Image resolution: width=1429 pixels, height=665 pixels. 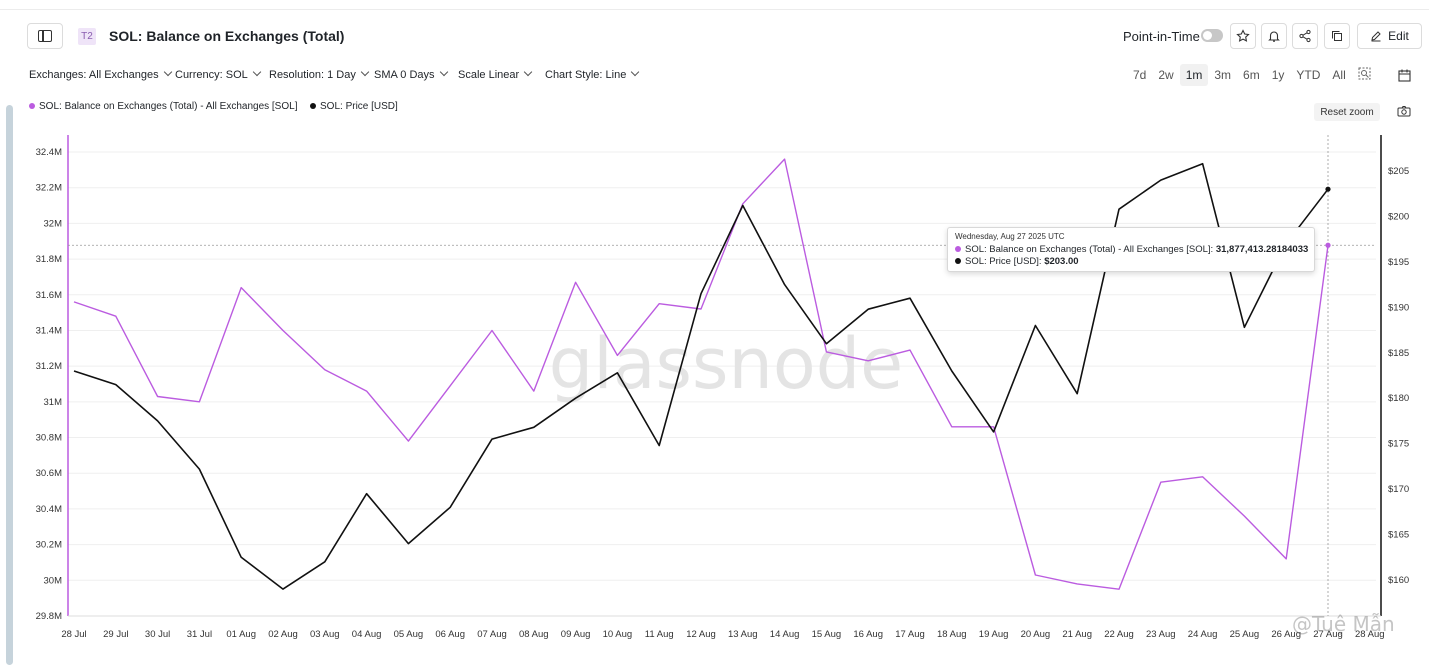 I want to click on x-tick-label: 08 Aug, so click(x=534, y=634).